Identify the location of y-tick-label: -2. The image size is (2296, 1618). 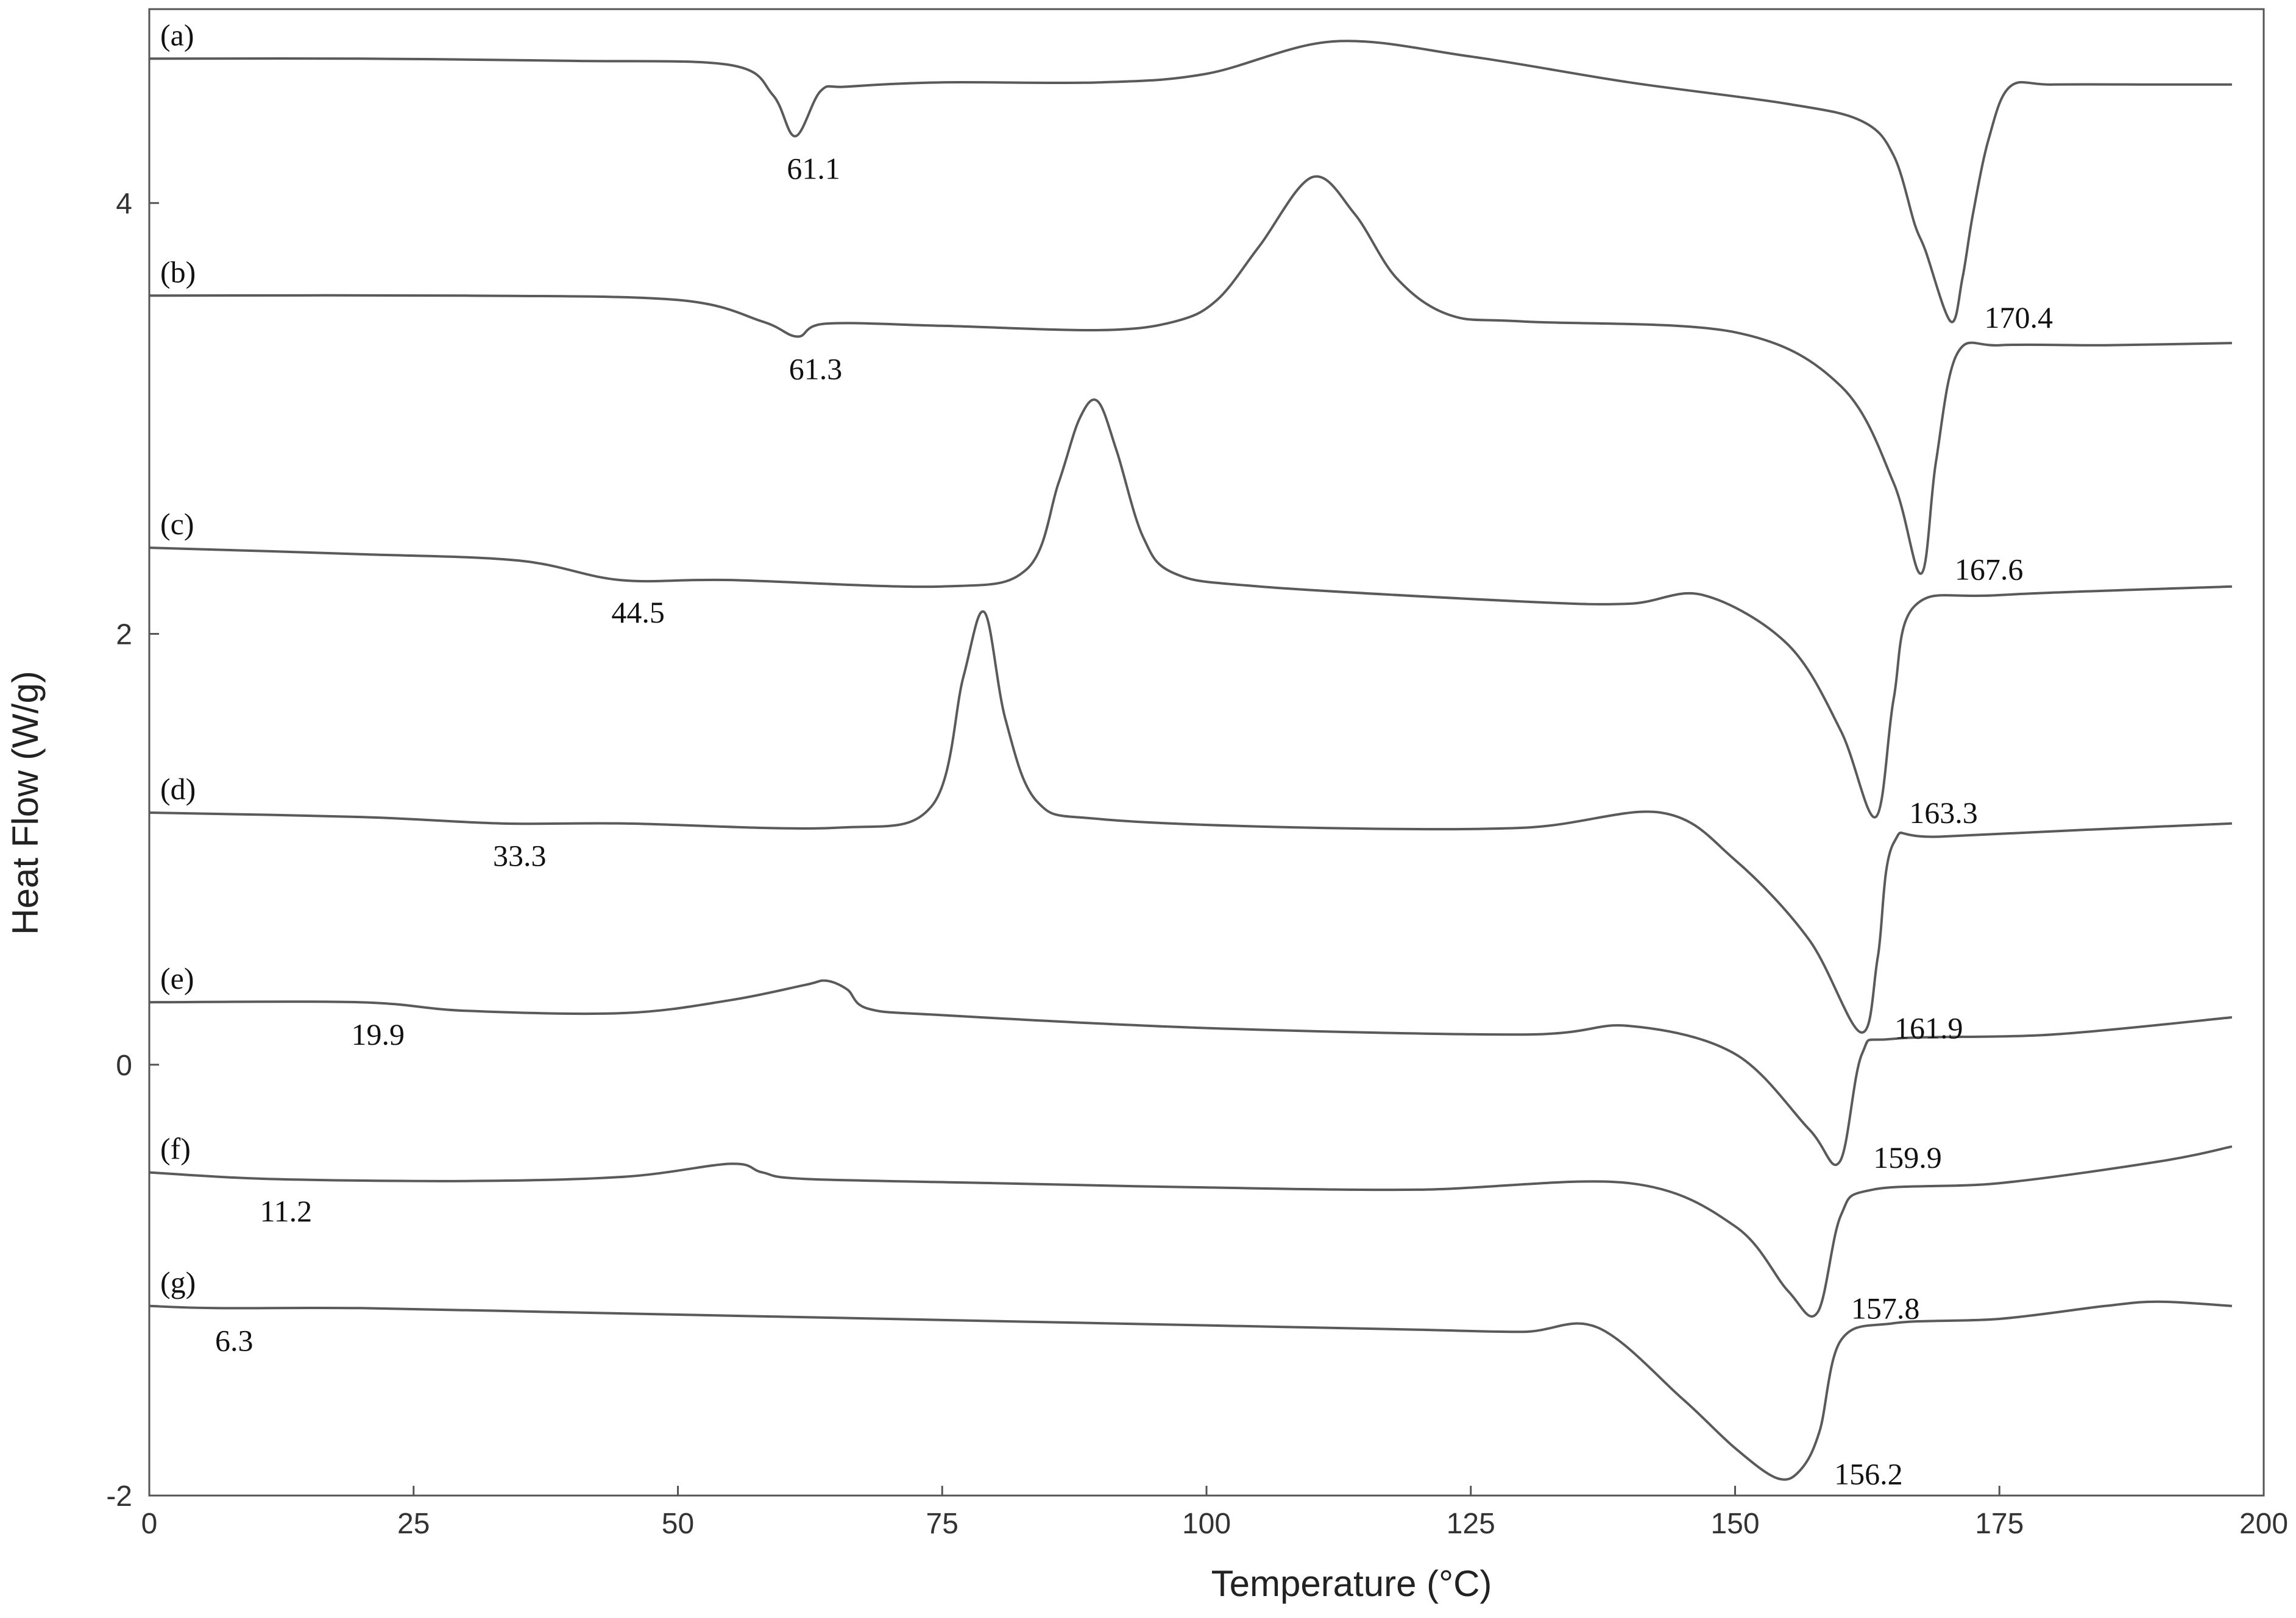
(119, 1496).